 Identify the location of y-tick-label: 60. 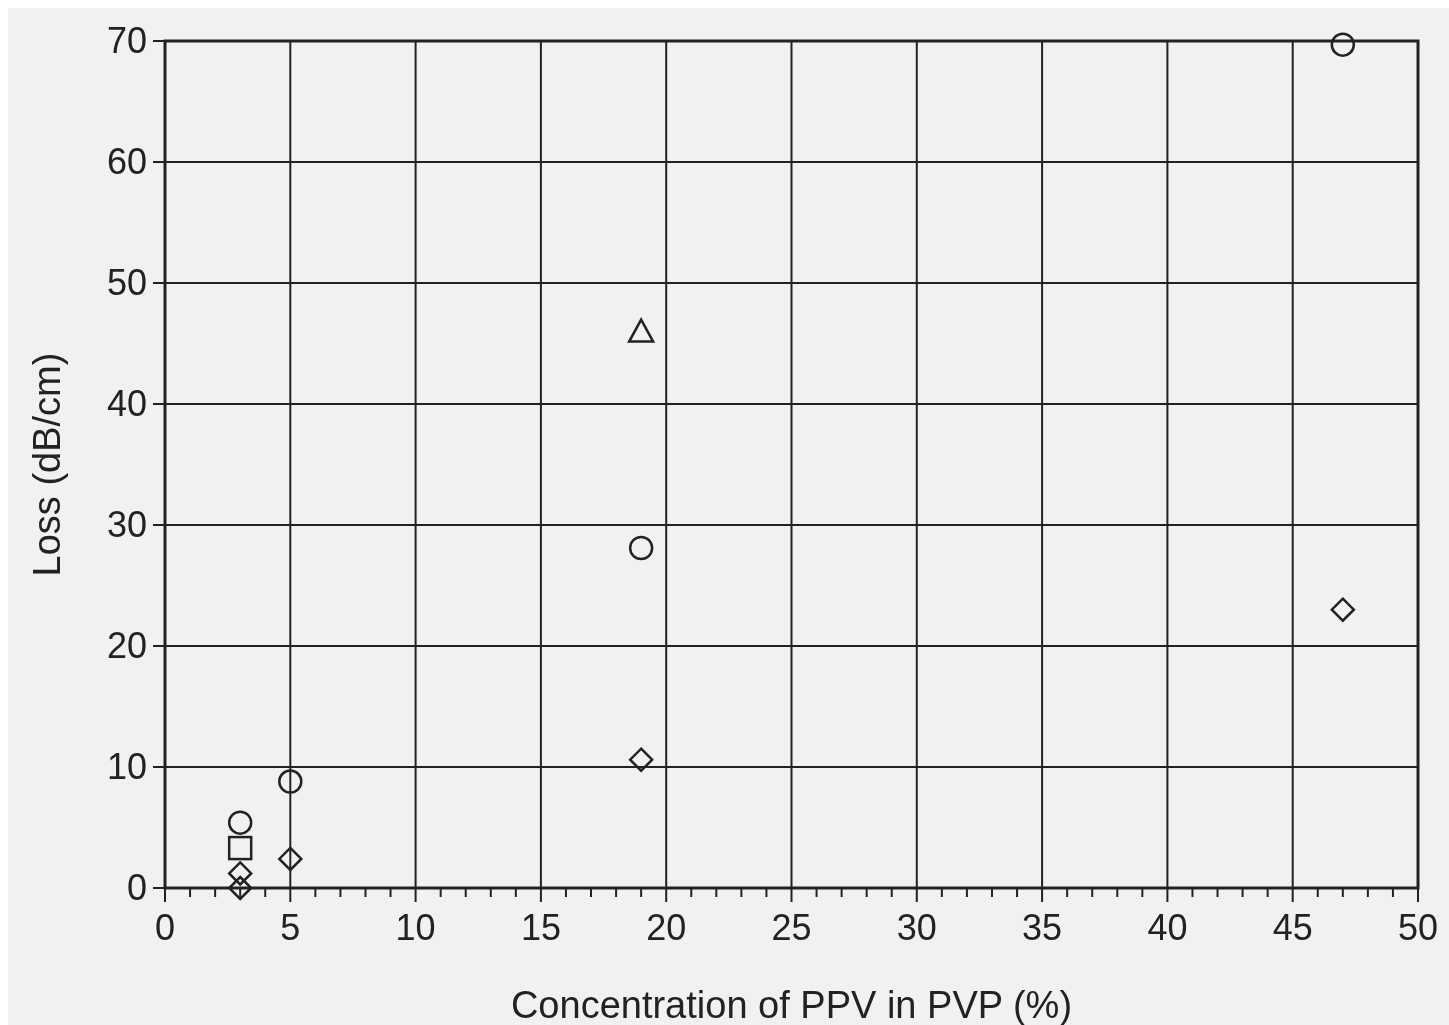
(126, 161).